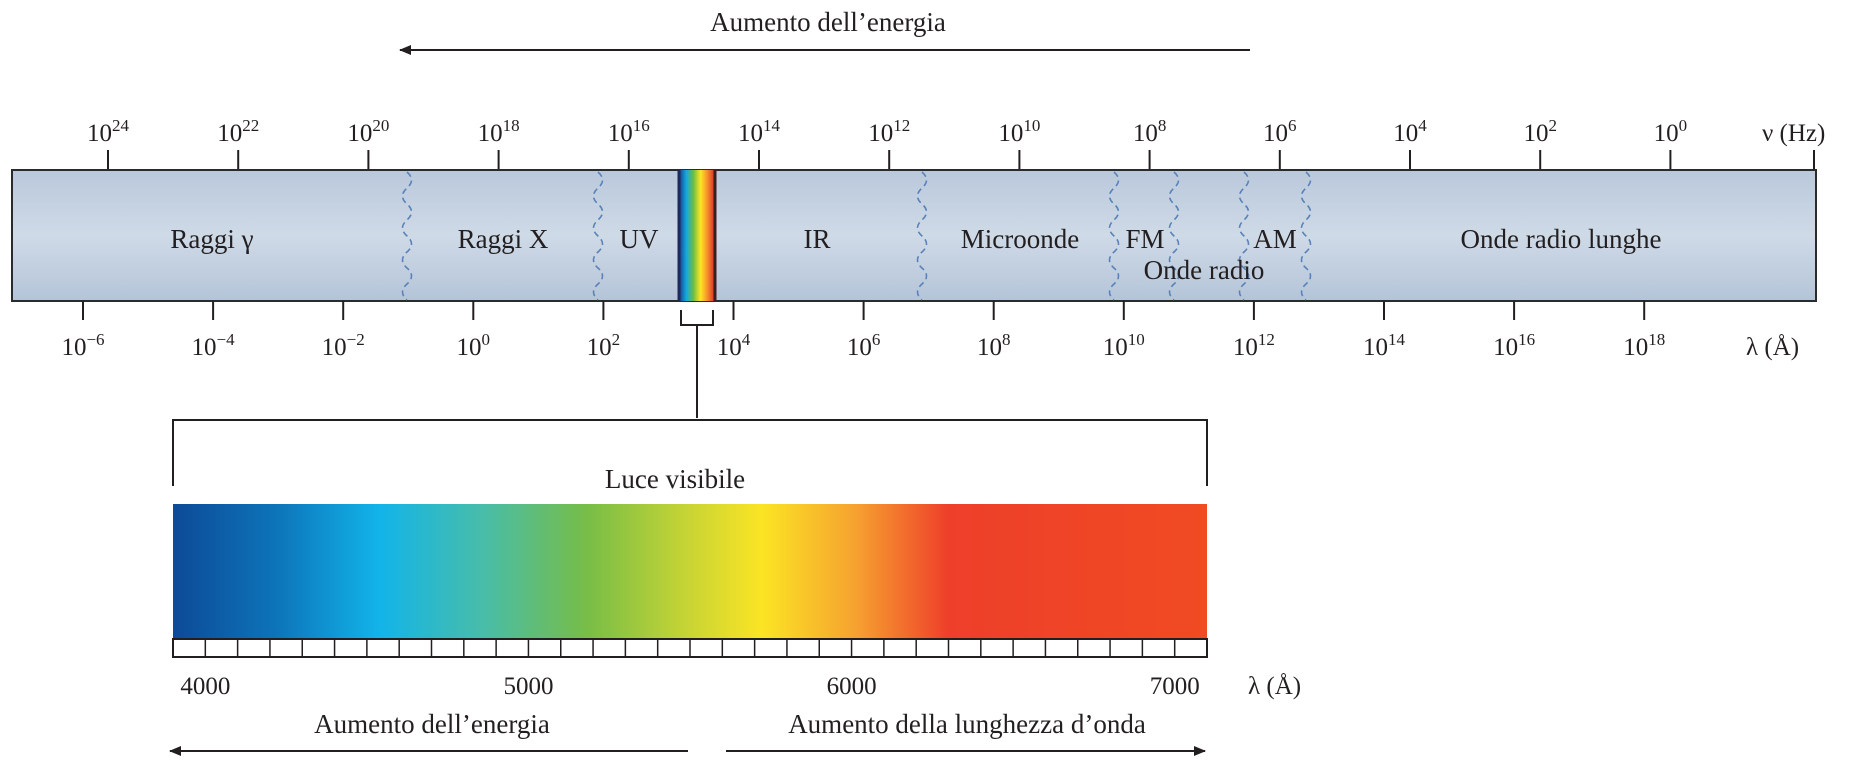  Describe the element at coordinates (238, 131) in the screenshot. I see `frequency-tick-label: 10²²` at that location.